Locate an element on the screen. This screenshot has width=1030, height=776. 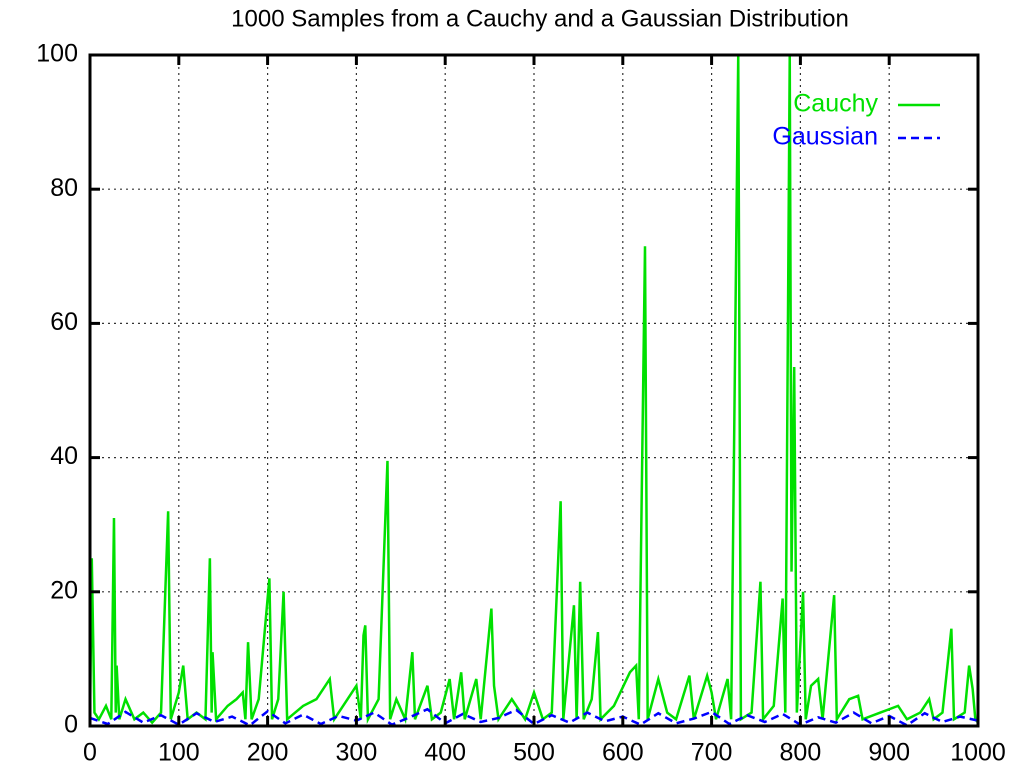
legend: Cauchy Gaussian is located at coordinates (856, 120).